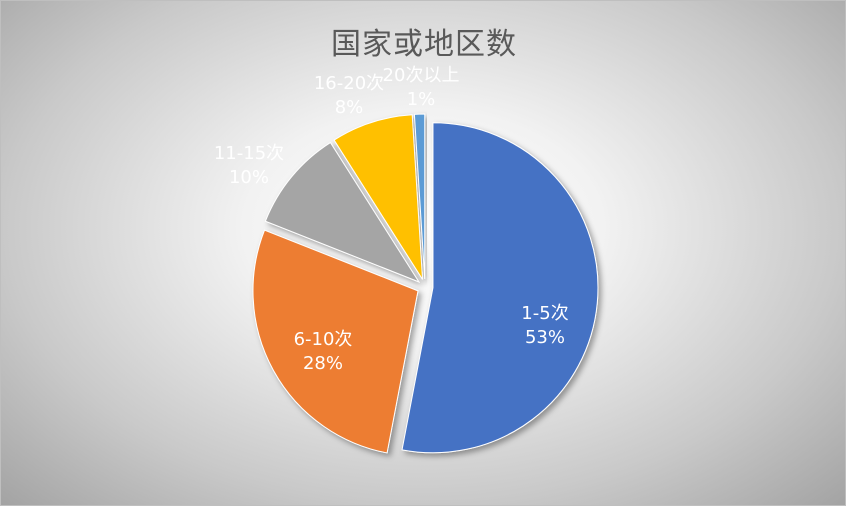  Describe the element at coordinates (349, 107) in the screenshot. I see `slice-percent-label: 8%` at that location.